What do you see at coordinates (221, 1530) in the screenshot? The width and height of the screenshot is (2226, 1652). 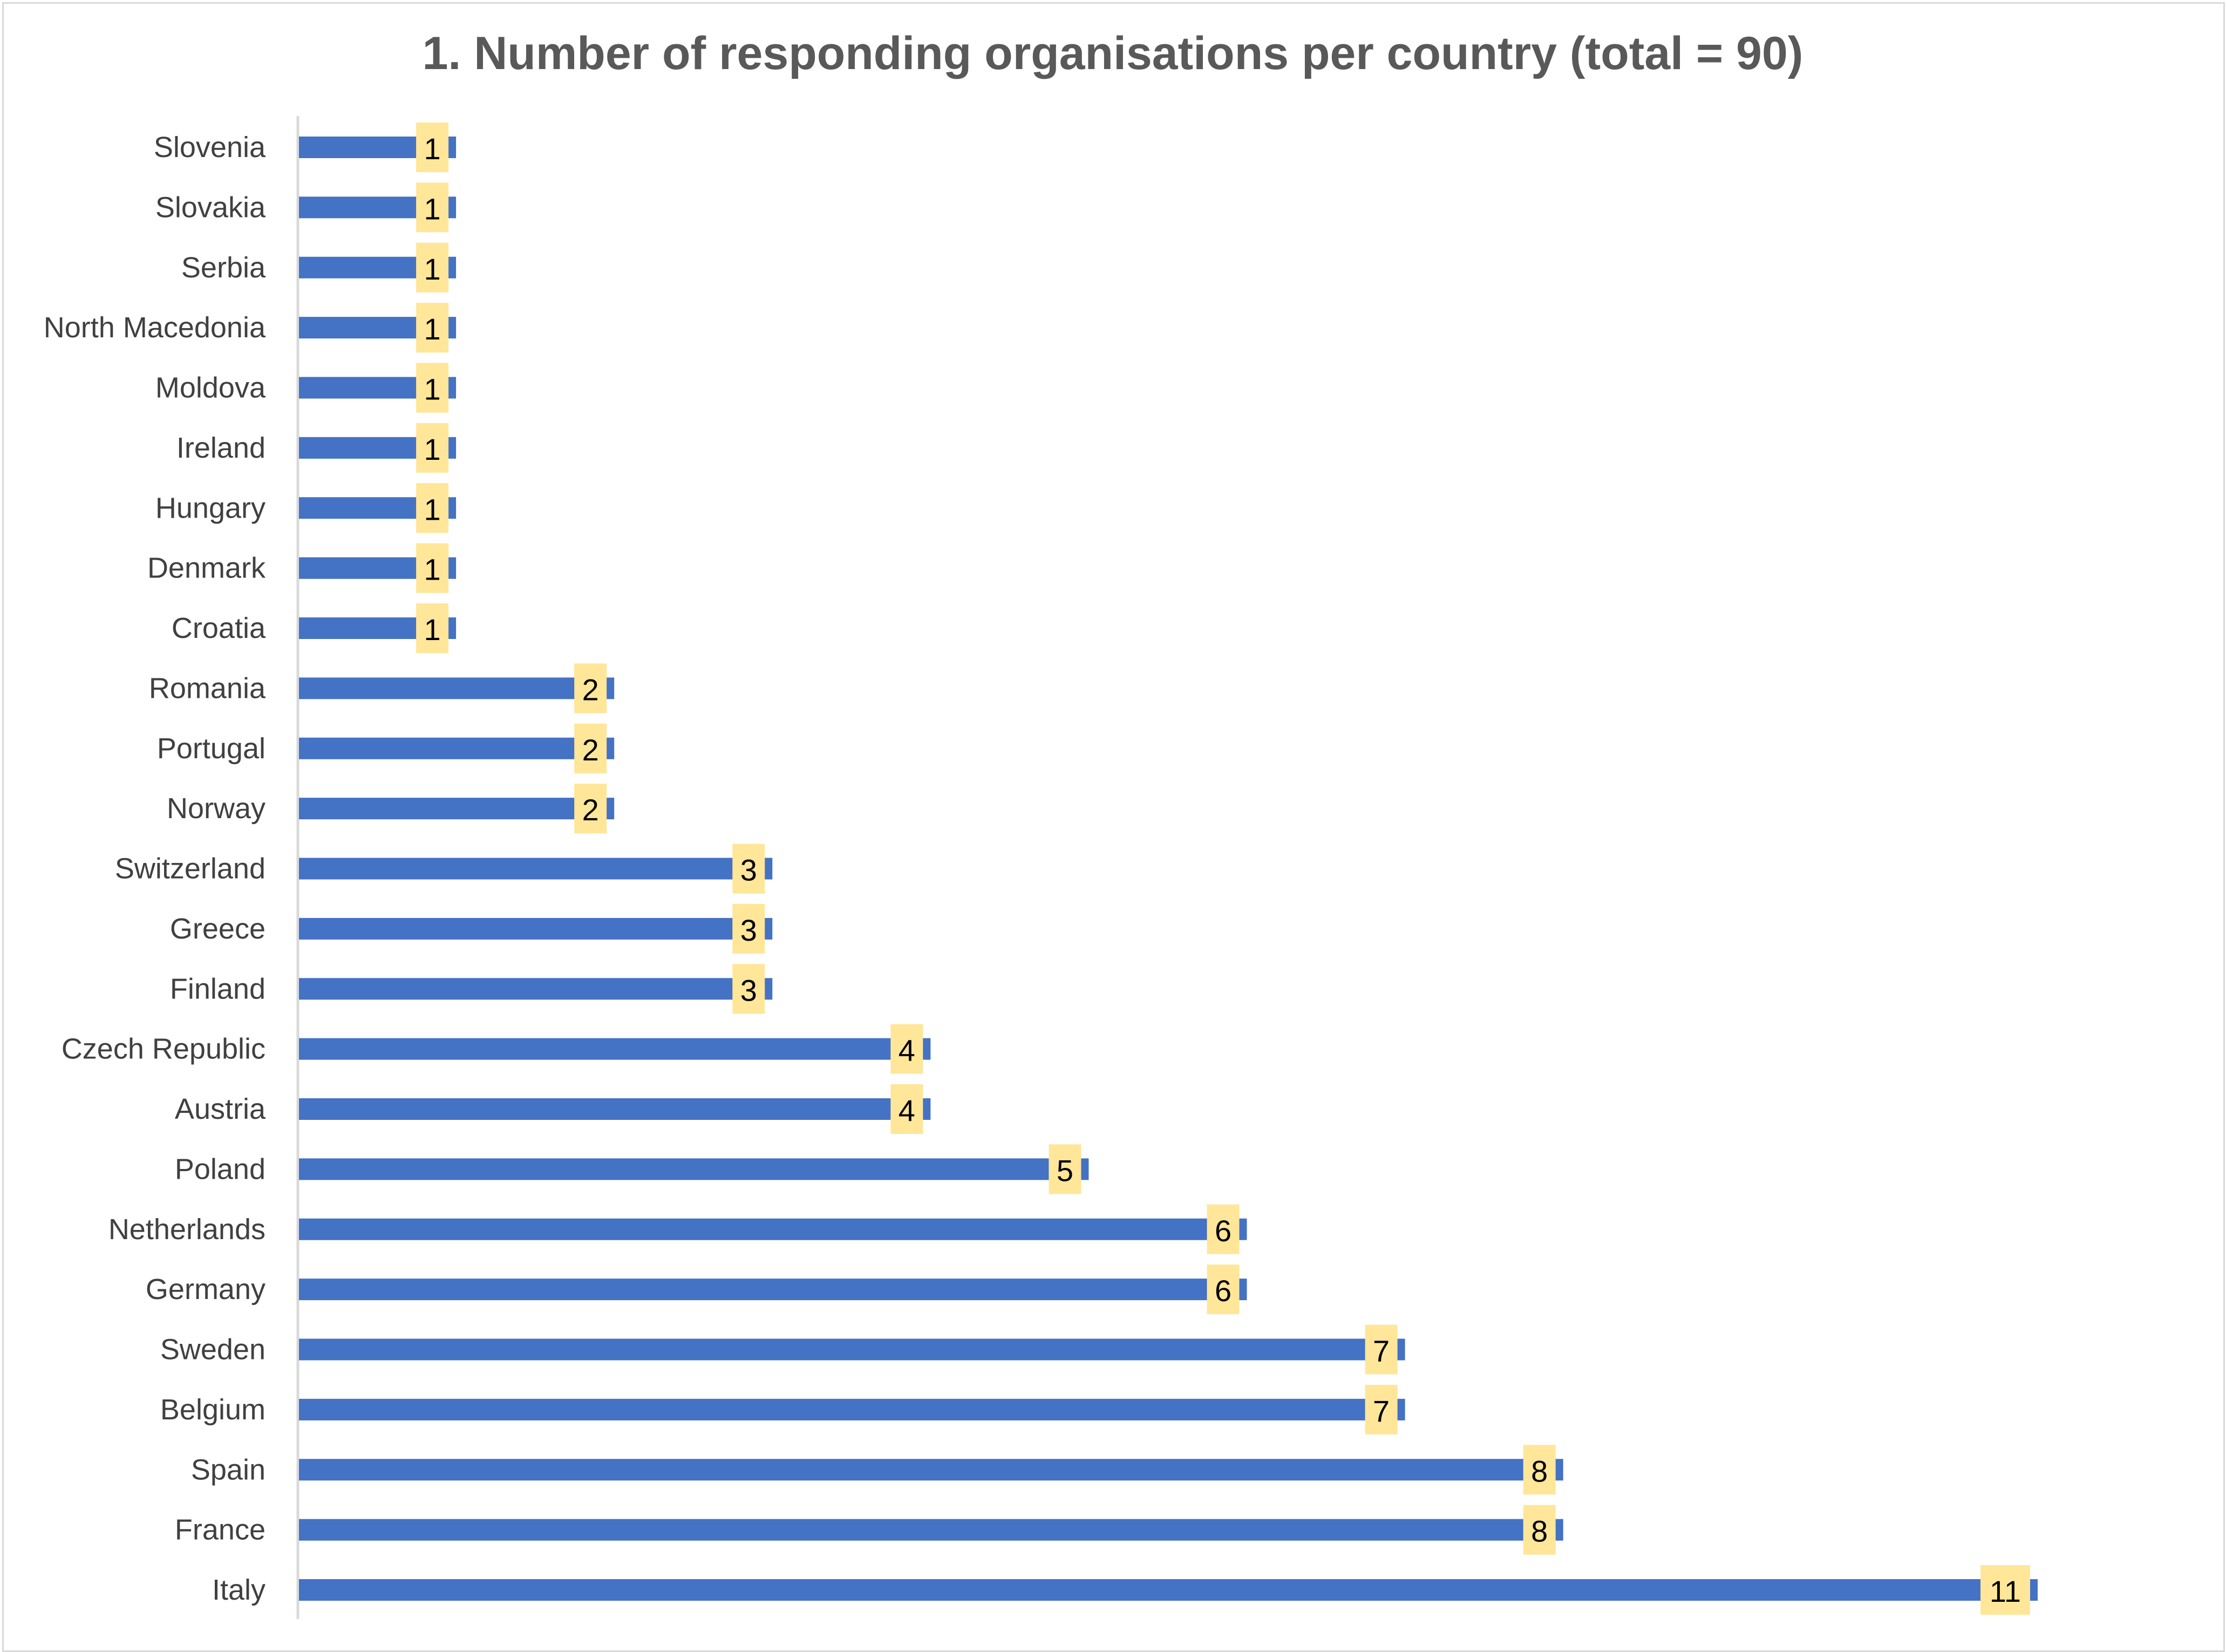 I see `category-label: France` at bounding box center [221, 1530].